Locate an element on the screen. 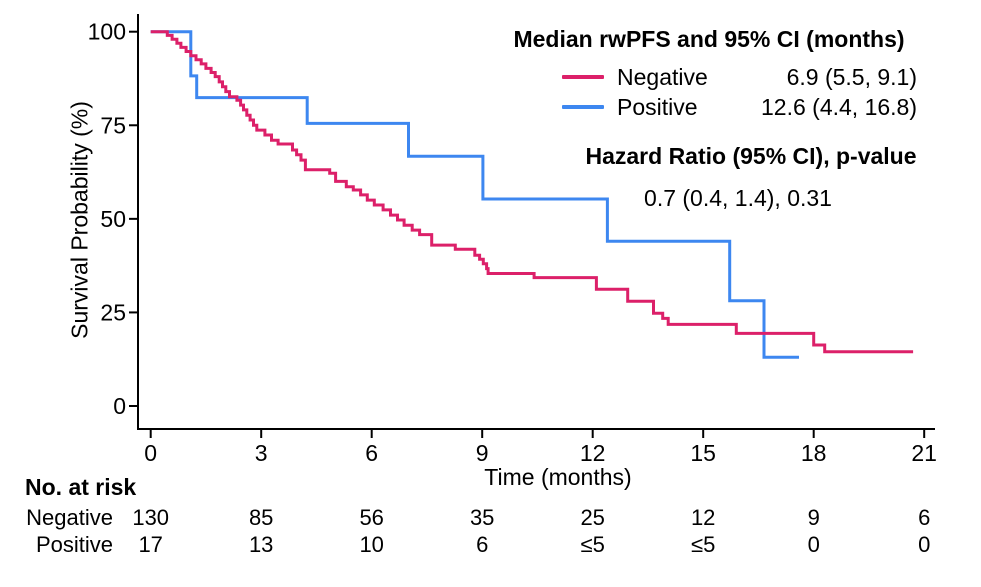  y-tick-label: 50 is located at coordinates (113, 219).